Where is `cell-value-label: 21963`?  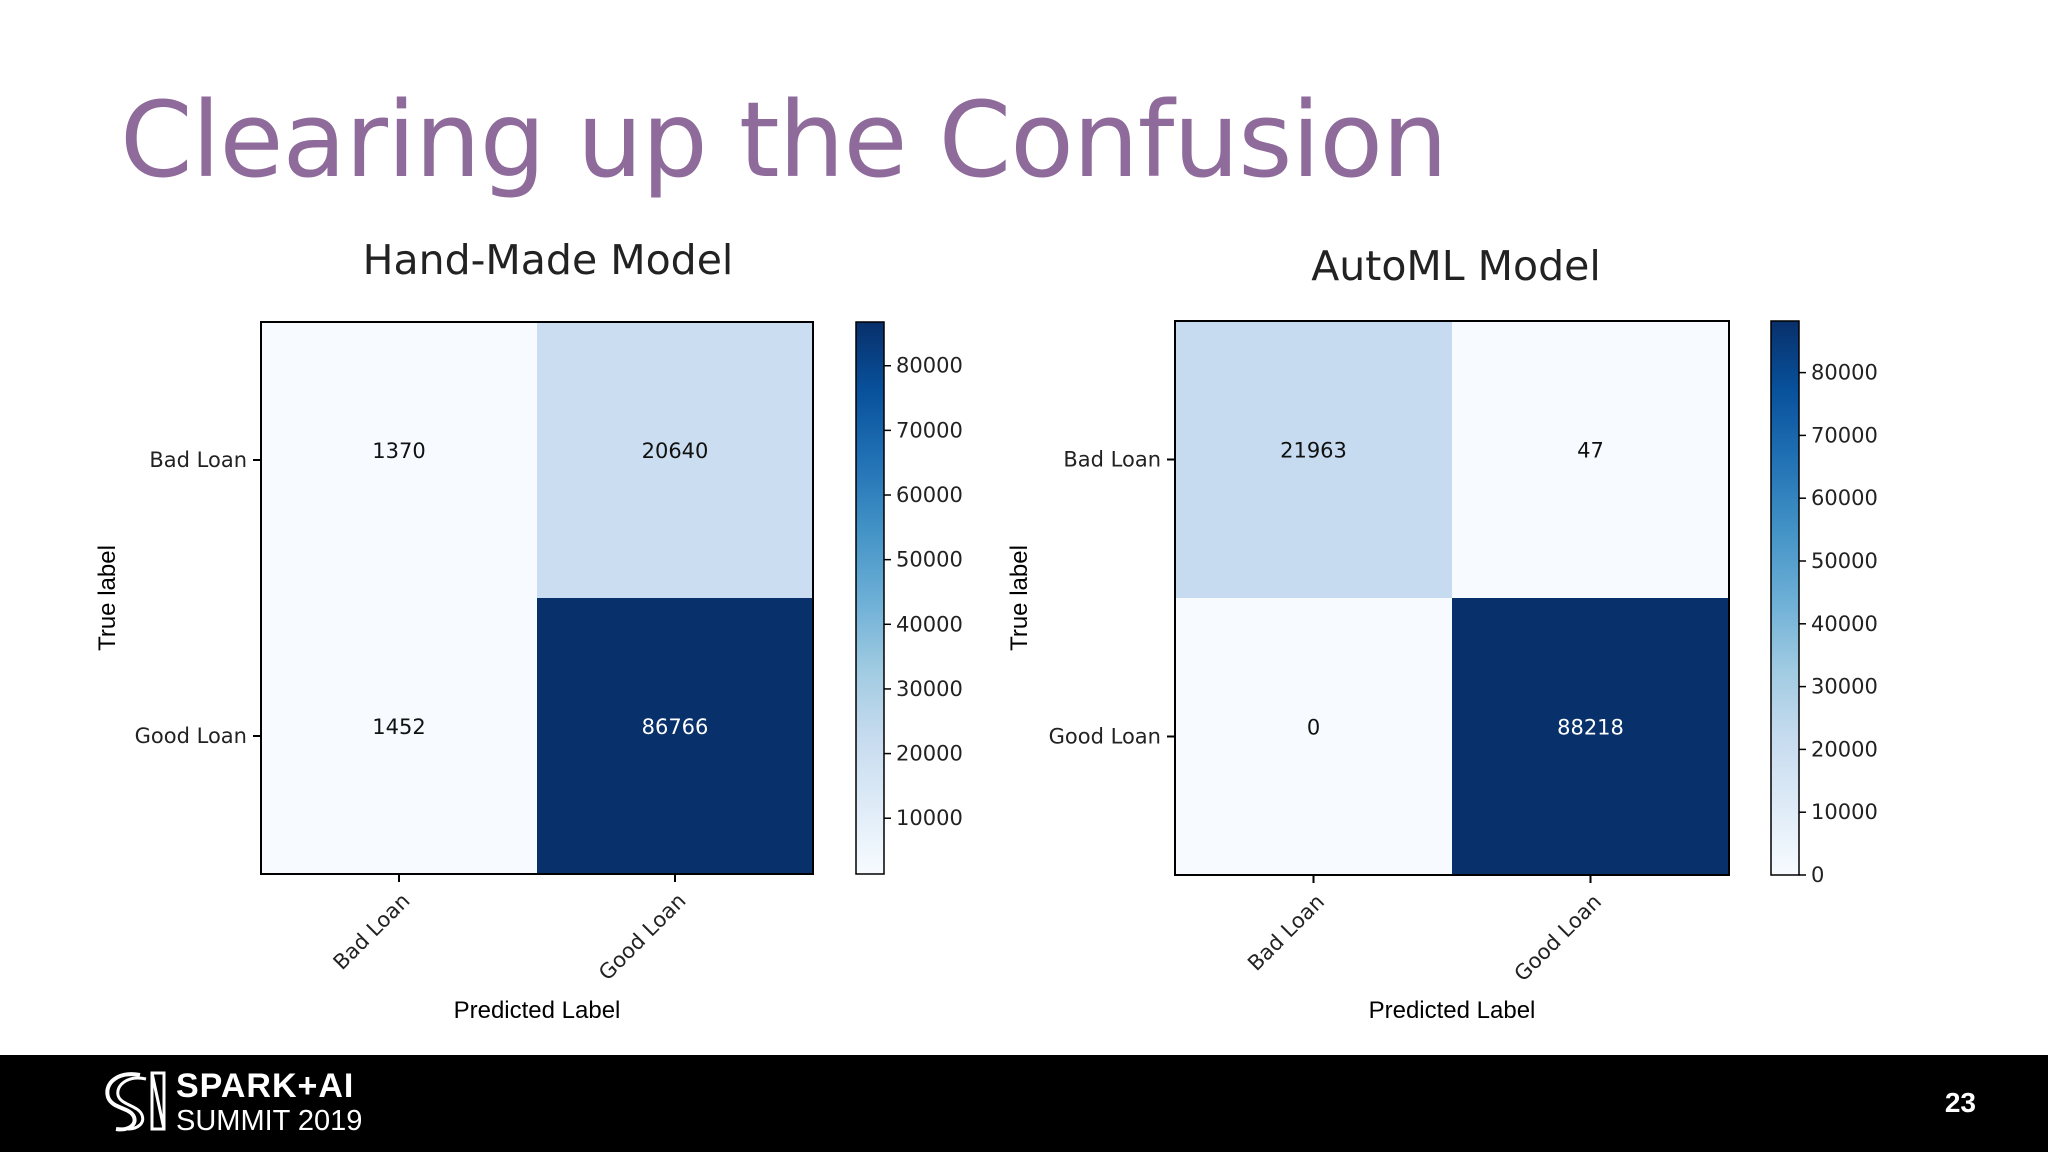
cell-value-label: 21963 is located at coordinates (1313, 451).